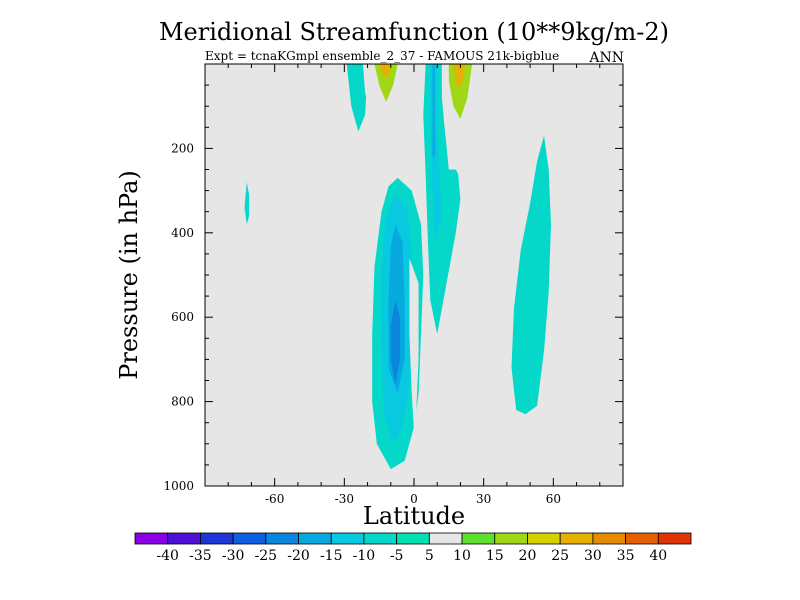 Image resolution: width=800 pixels, height=600 pixels. I want to click on x-axis-label: Latitude, so click(414, 516).